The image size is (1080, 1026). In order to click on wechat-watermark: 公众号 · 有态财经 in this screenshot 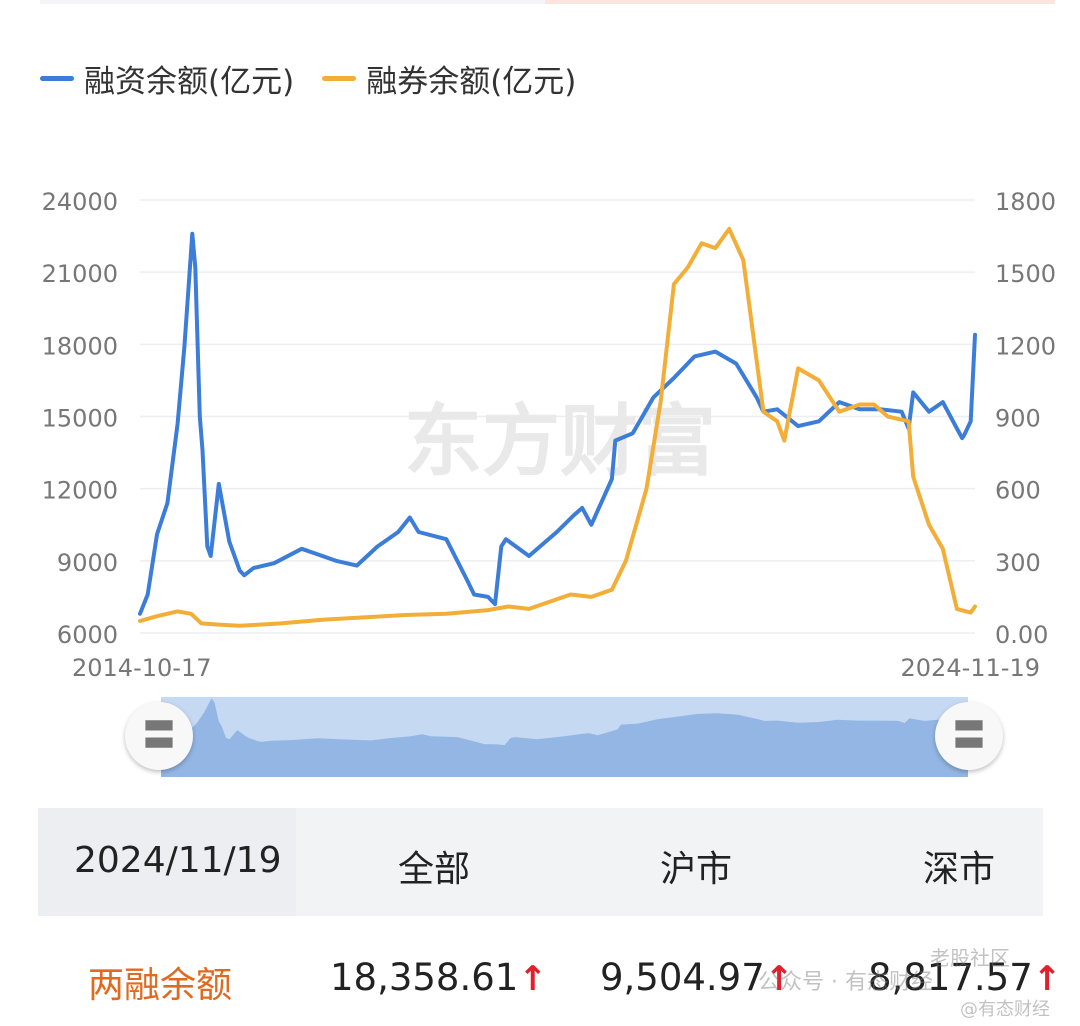, I will do `click(845, 982)`.